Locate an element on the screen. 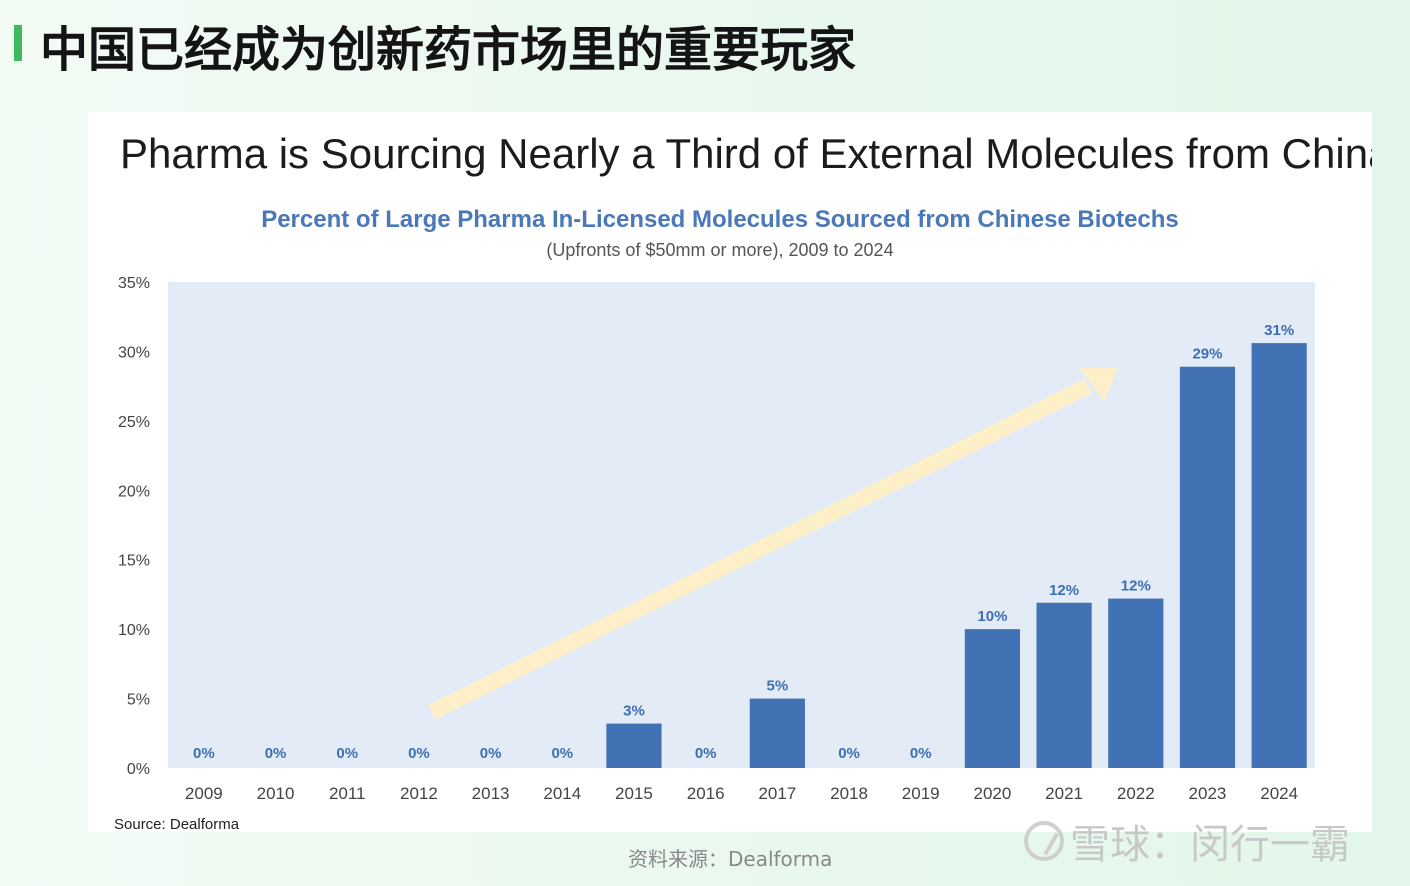 Image resolution: width=1410 pixels, height=886 pixels. data-label-2019: 0% is located at coordinates (921, 753).